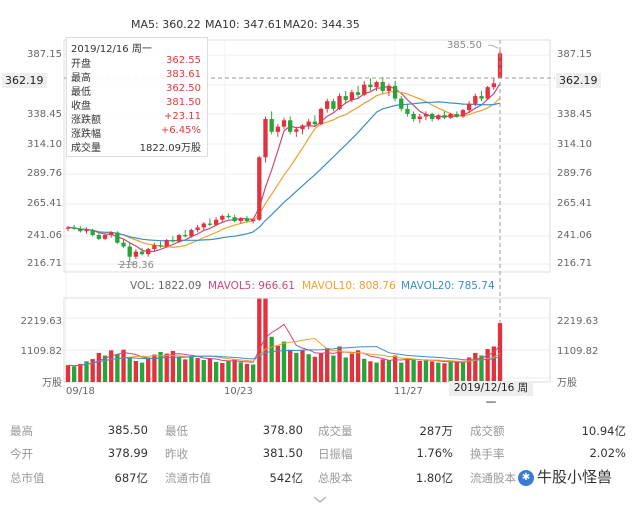 The image size is (640, 507). What do you see at coordinates (487, 454) in the screenshot?
I see `stat-label: 换手率` at bounding box center [487, 454].